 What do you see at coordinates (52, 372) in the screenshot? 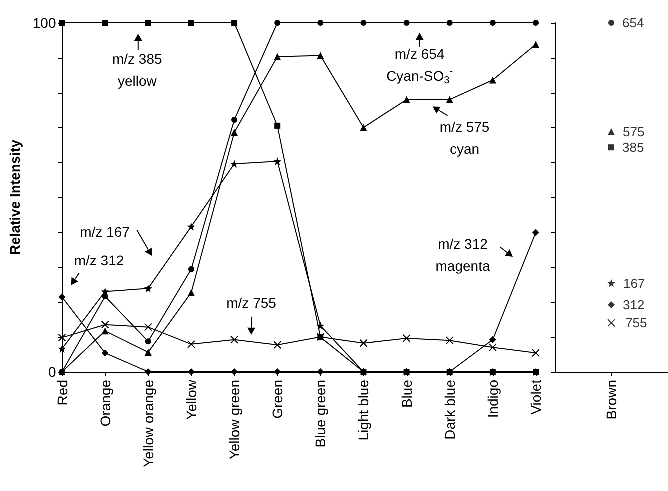
I see `y-tick-label: 0` at bounding box center [52, 372].